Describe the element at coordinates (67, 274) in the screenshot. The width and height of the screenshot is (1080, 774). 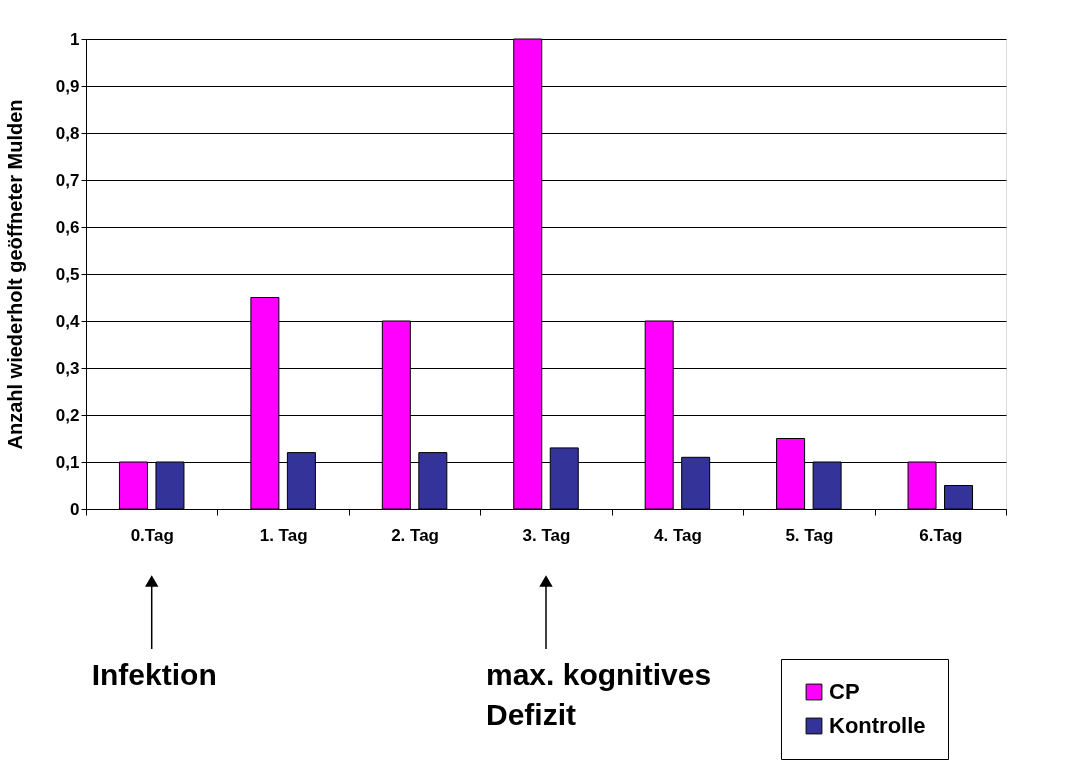
I see `y-tick-label: 0,5` at that location.